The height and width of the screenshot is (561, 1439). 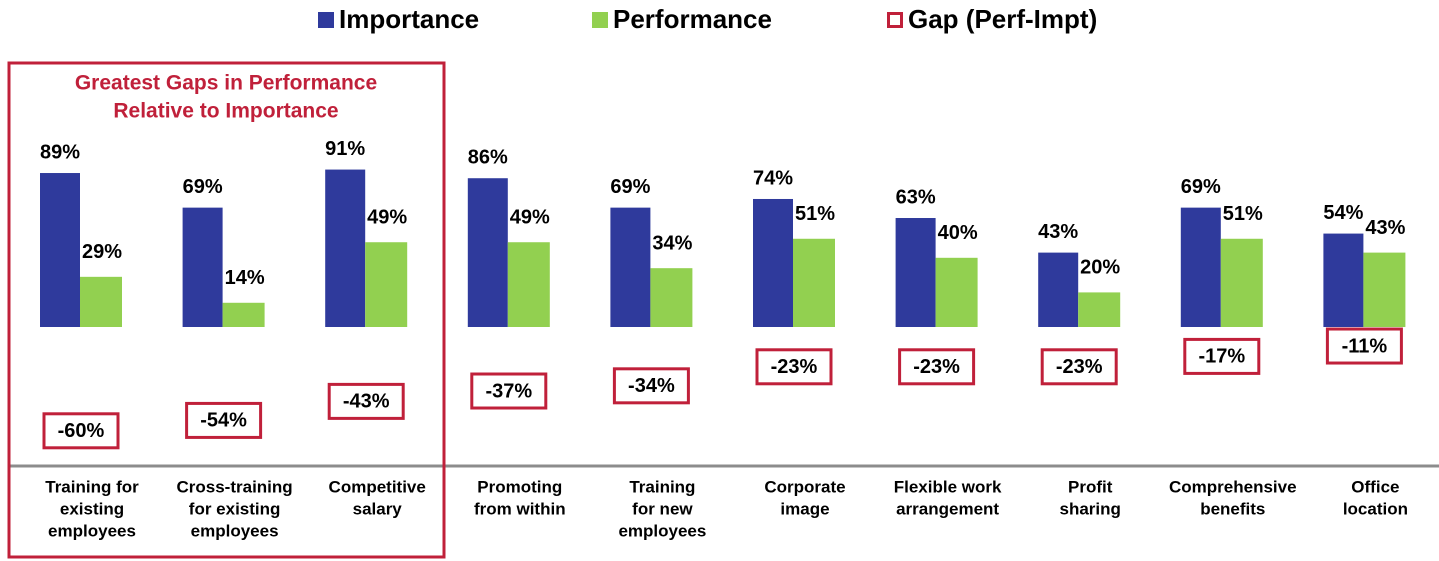 I want to click on data-label: 40%, so click(x=958, y=233).